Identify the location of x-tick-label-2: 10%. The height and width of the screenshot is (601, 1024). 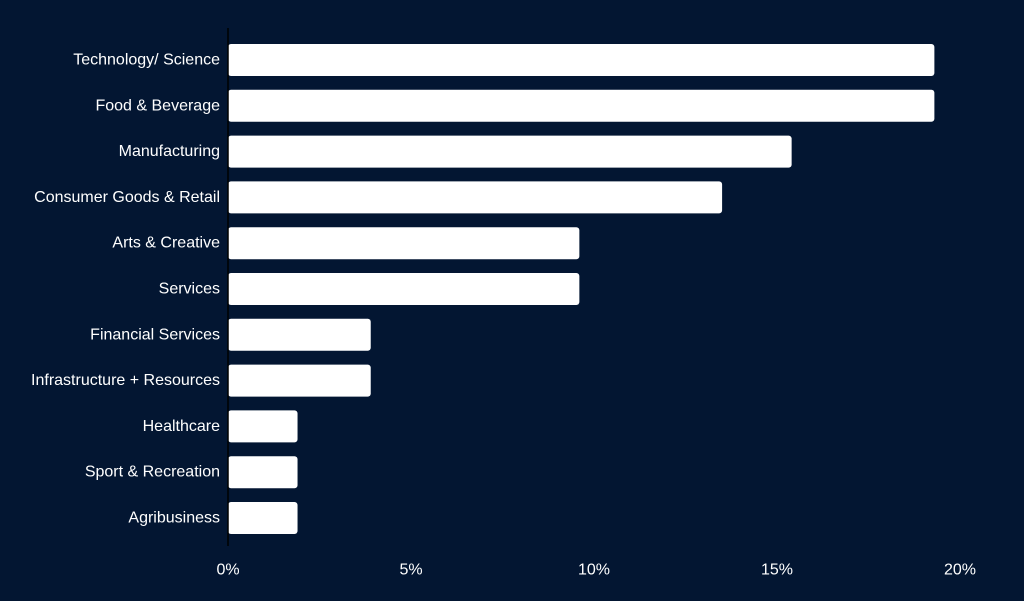
(594, 570).